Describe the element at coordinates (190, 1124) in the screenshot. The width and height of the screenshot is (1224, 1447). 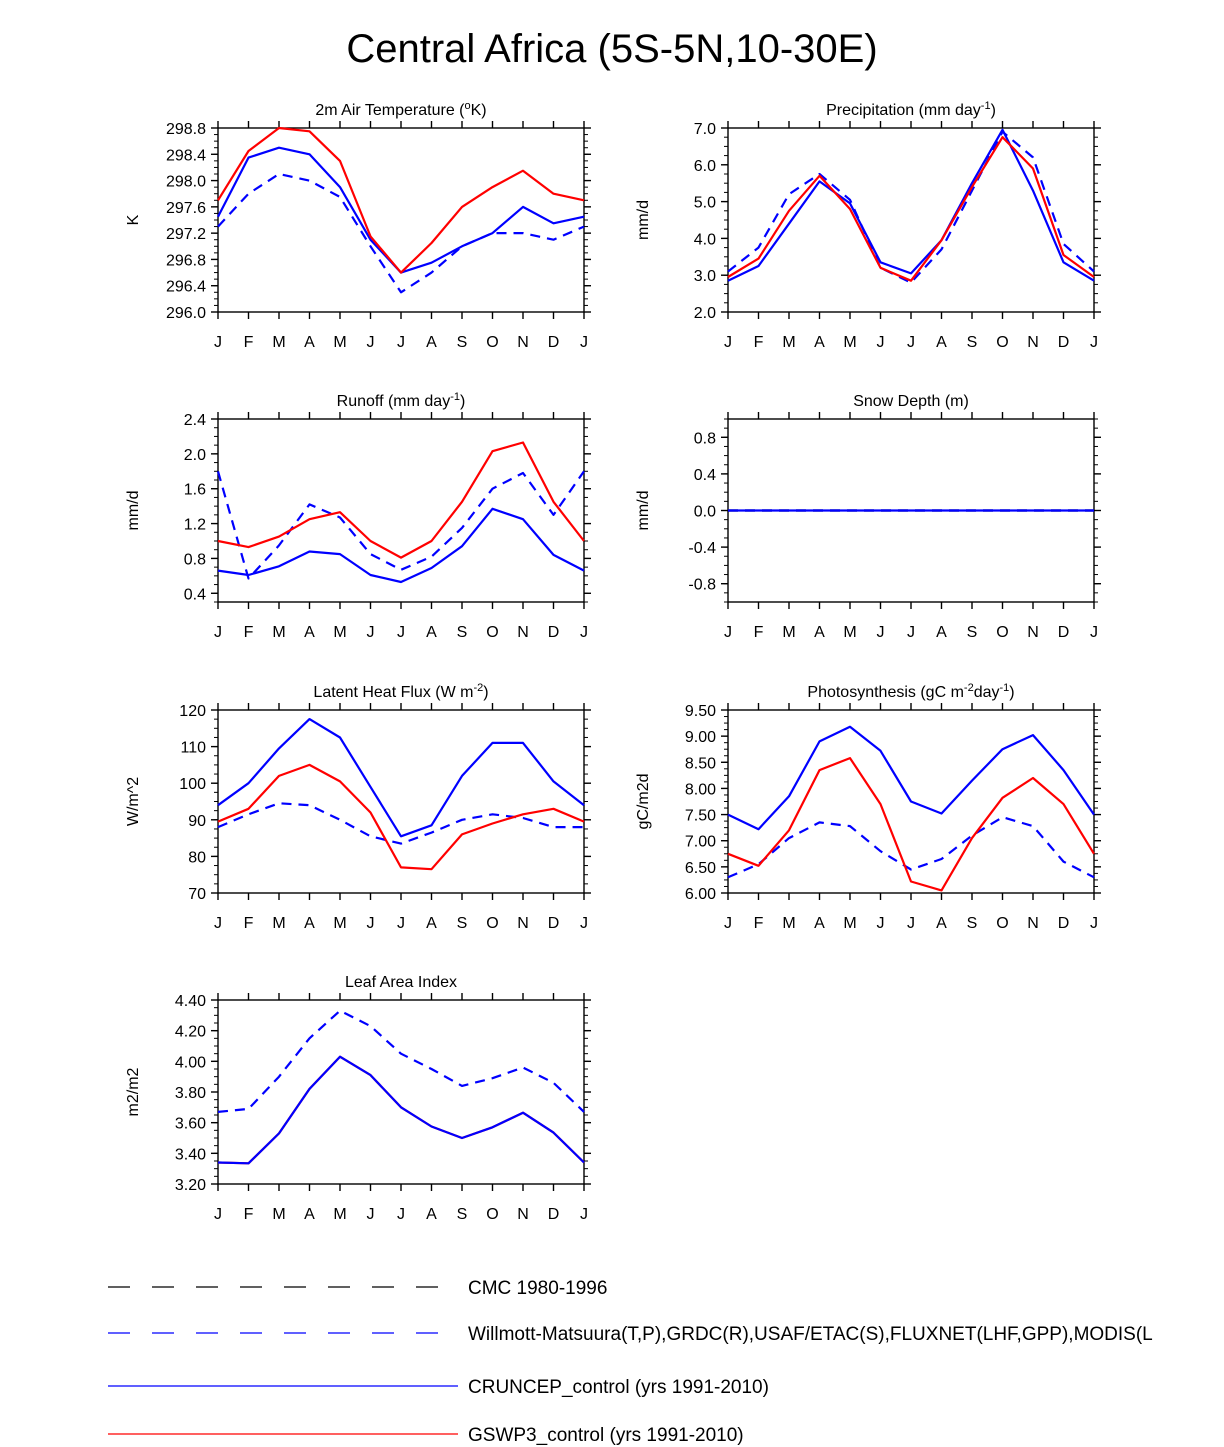
I see `y-tick-label: 3.60` at that location.